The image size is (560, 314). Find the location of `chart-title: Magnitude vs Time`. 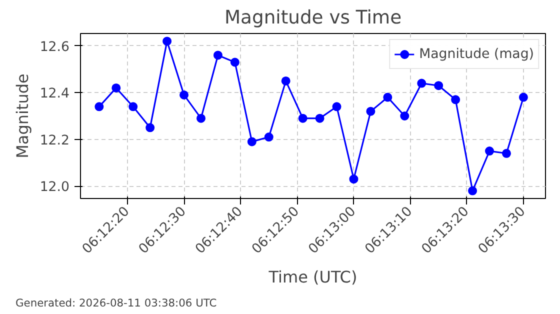

chart-title: Magnitude vs Time is located at coordinates (313, 18).